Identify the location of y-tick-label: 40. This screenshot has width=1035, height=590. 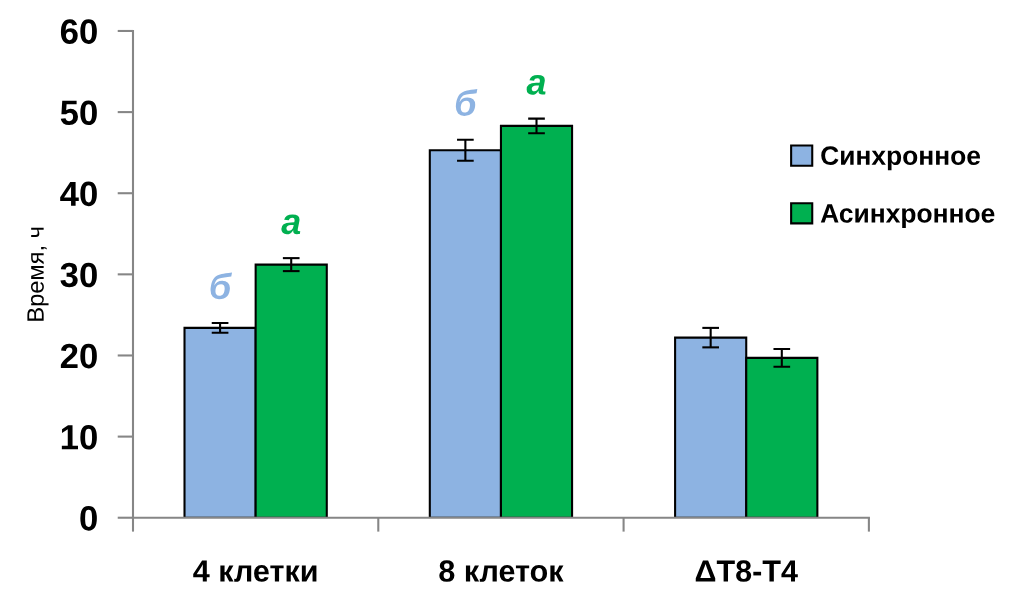
(78, 194).